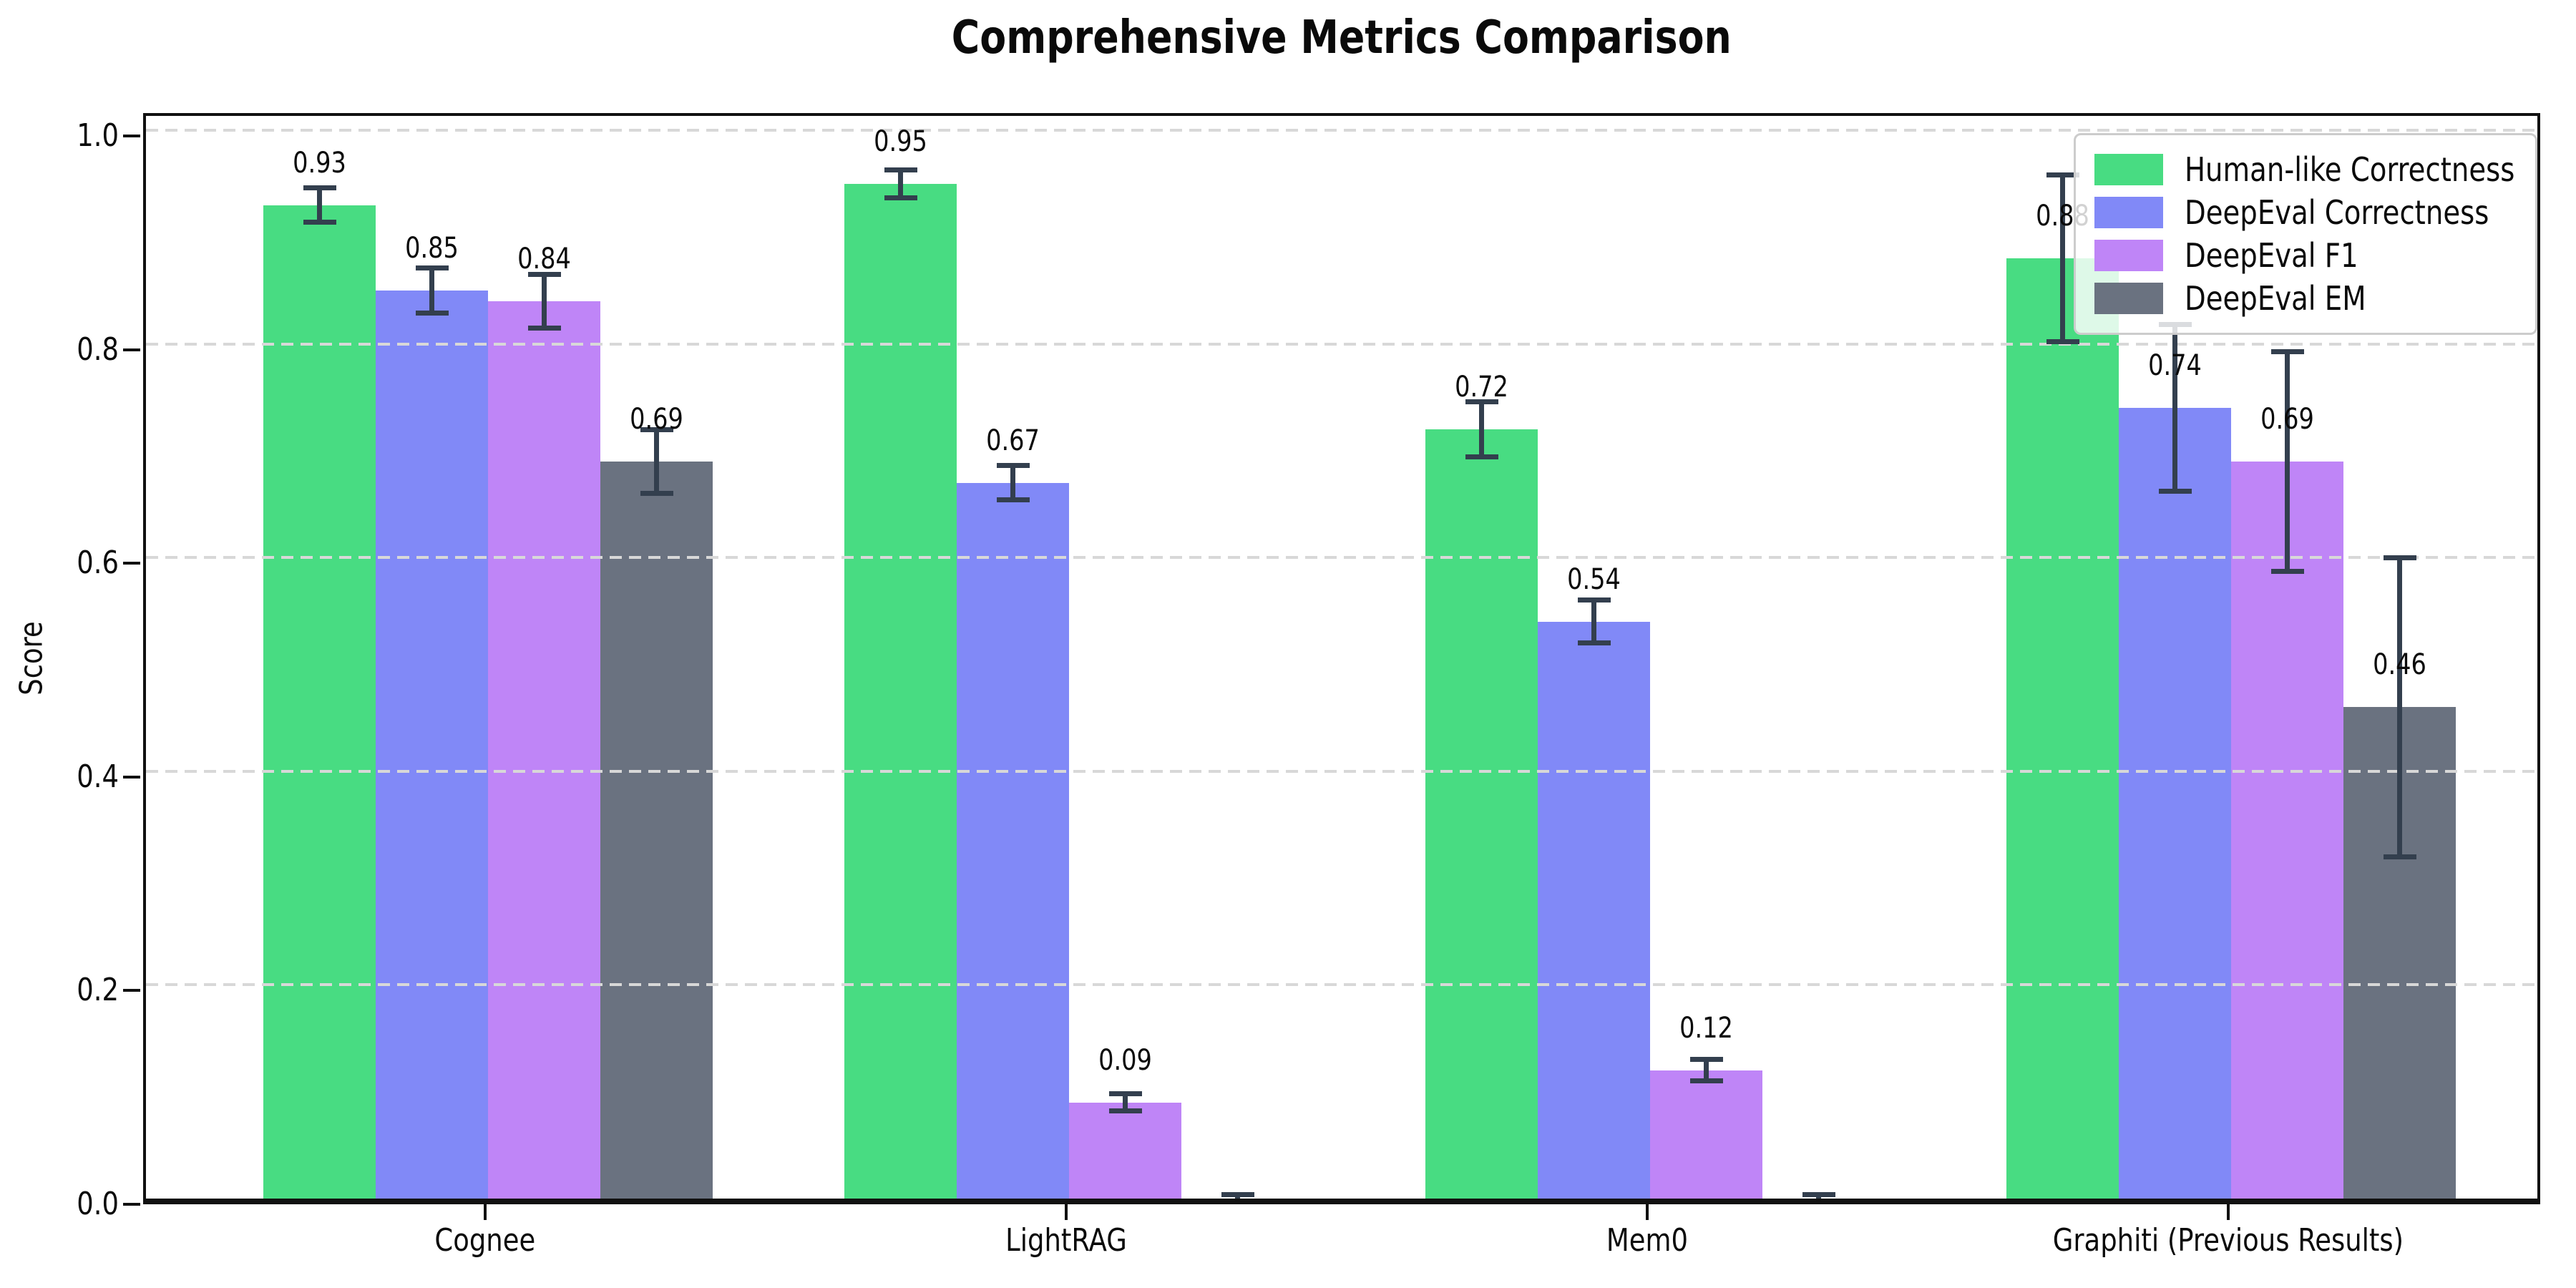 Image resolution: width=2576 pixels, height=1288 pixels. Describe the element at coordinates (2062, 728) in the screenshot. I see `bar-human-like-correctness-graphiti-previous-results` at that location.